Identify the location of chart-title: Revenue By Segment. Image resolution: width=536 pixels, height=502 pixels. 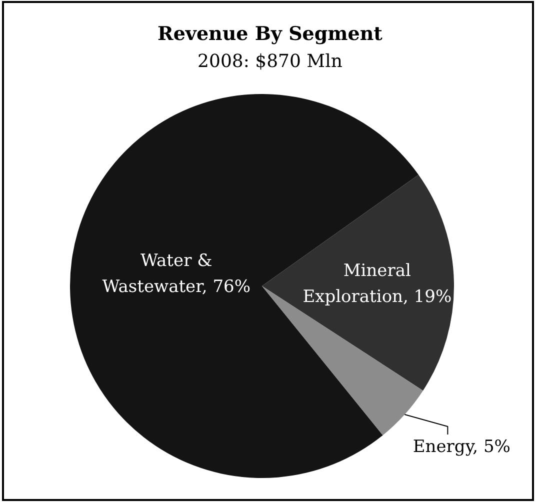
(270, 34).